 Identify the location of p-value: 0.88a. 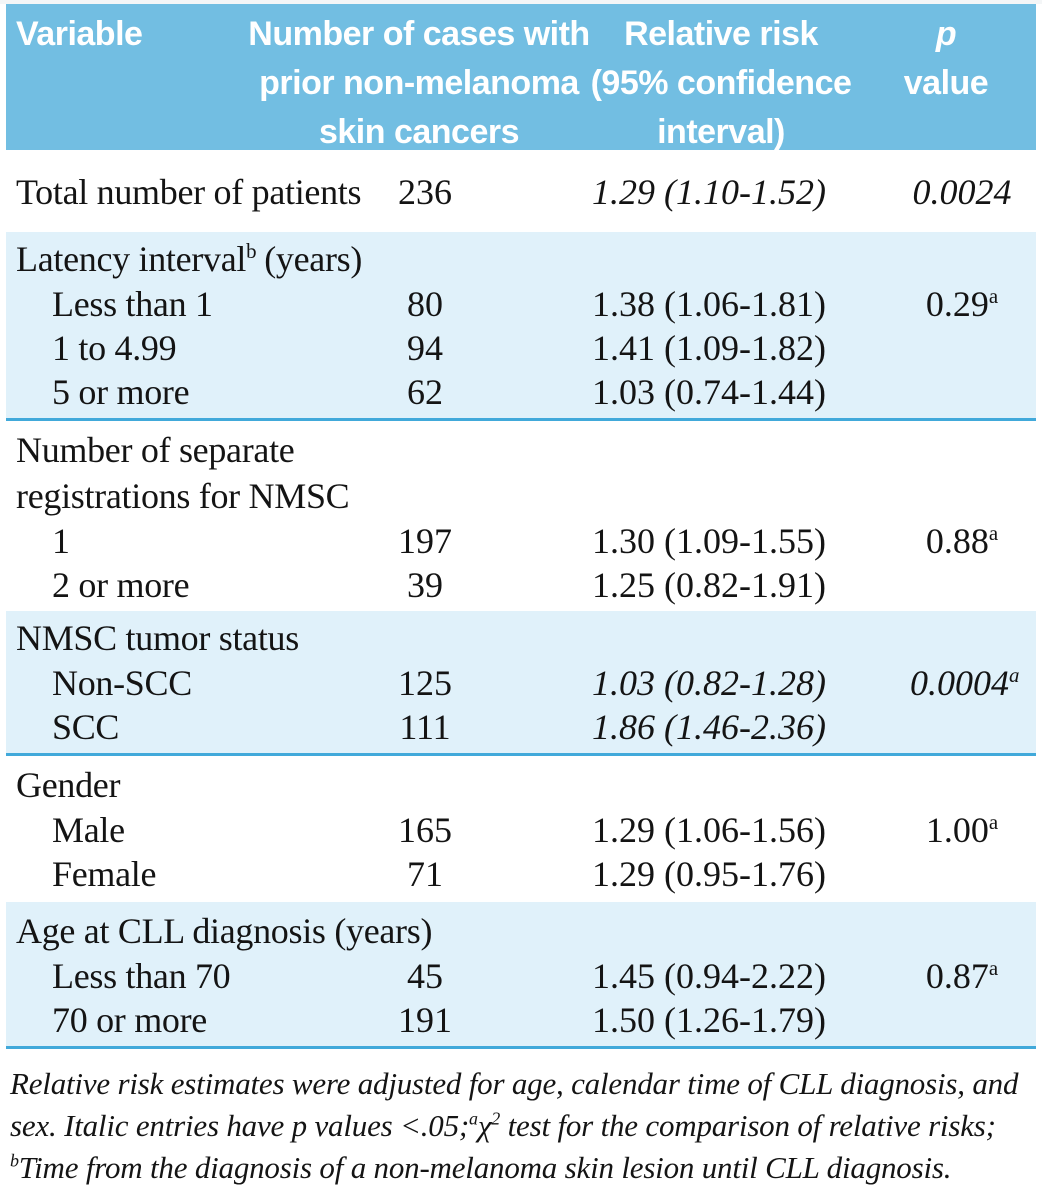
(973, 541).